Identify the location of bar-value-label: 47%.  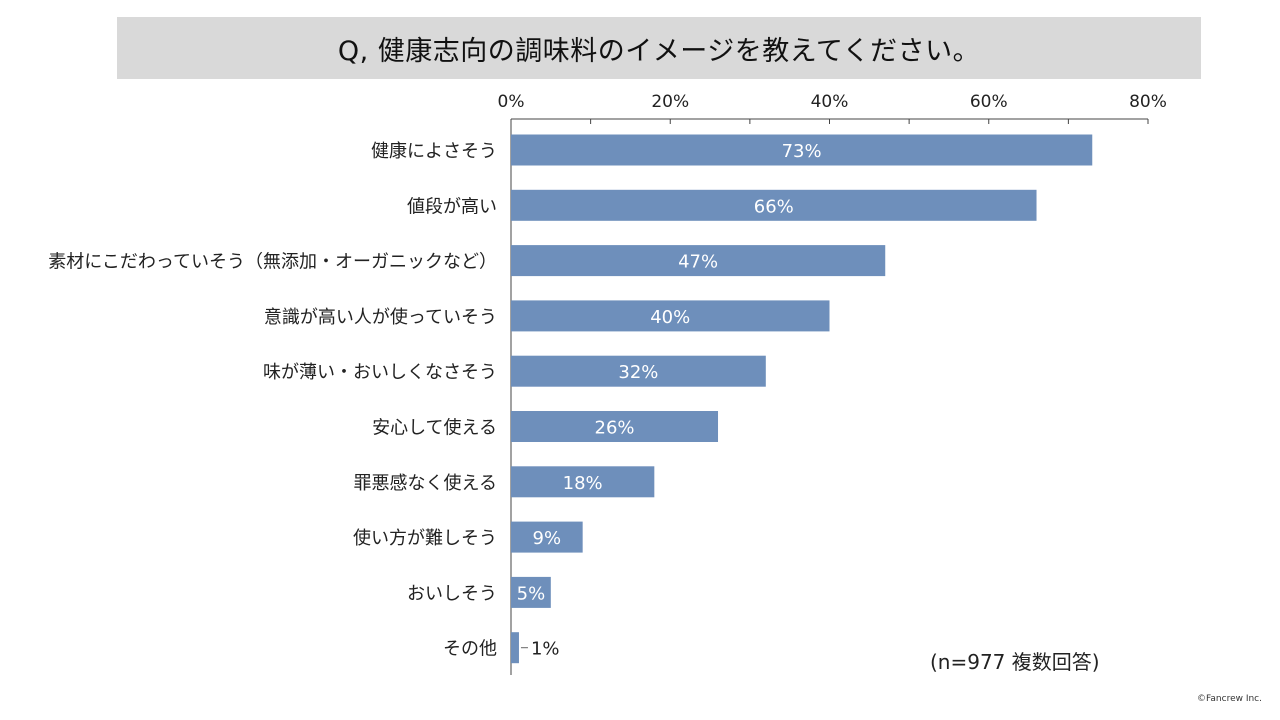
(698, 262).